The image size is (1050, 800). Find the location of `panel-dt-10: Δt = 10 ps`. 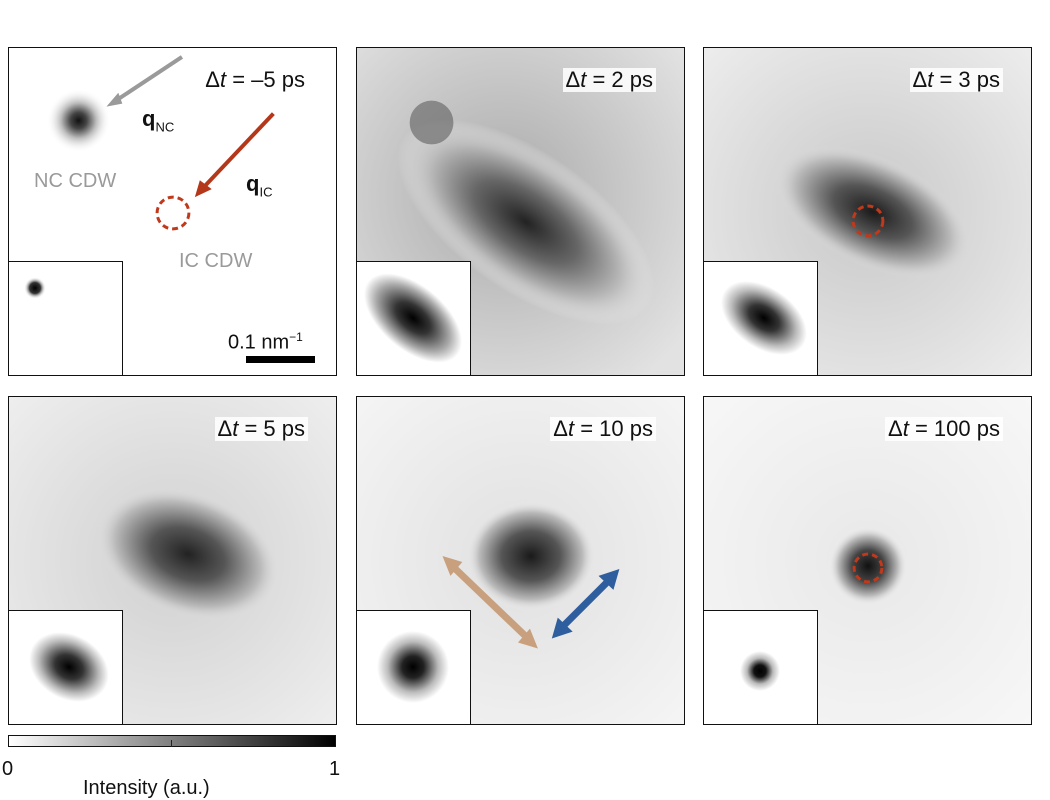

panel-dt-10: Δt = 10 ps is located at coordinates (520, 560).